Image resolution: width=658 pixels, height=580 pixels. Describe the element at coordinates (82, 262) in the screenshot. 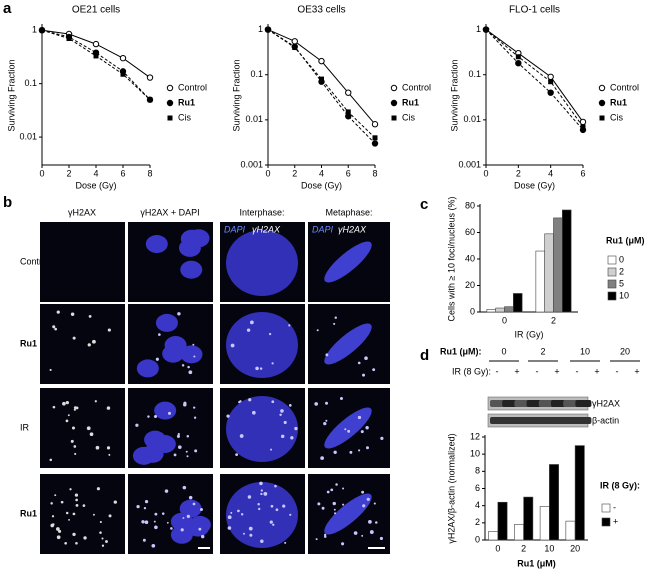

I see `micrograph` at that location.